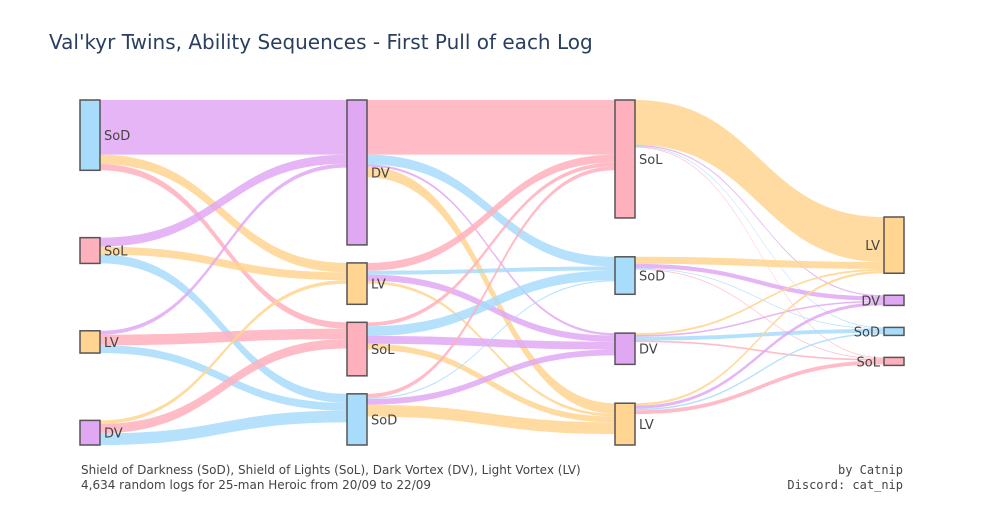 The height and width of the screenshot is (525, 983). Describe the element at coordinates (894, 331) in the screenshot. I see `node-3-sod` at that location.